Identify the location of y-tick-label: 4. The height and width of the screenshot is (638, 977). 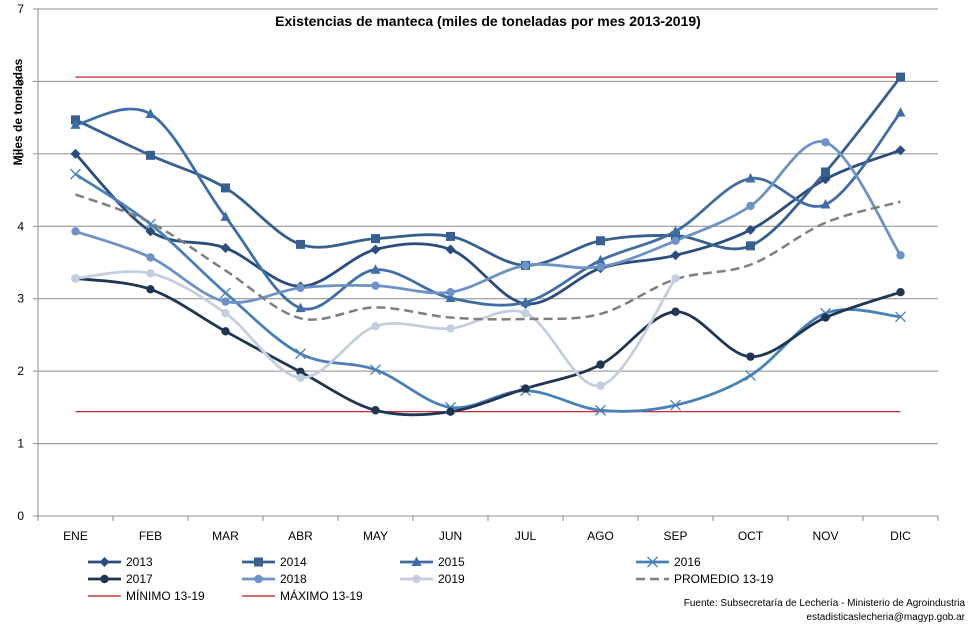
(20, 226).